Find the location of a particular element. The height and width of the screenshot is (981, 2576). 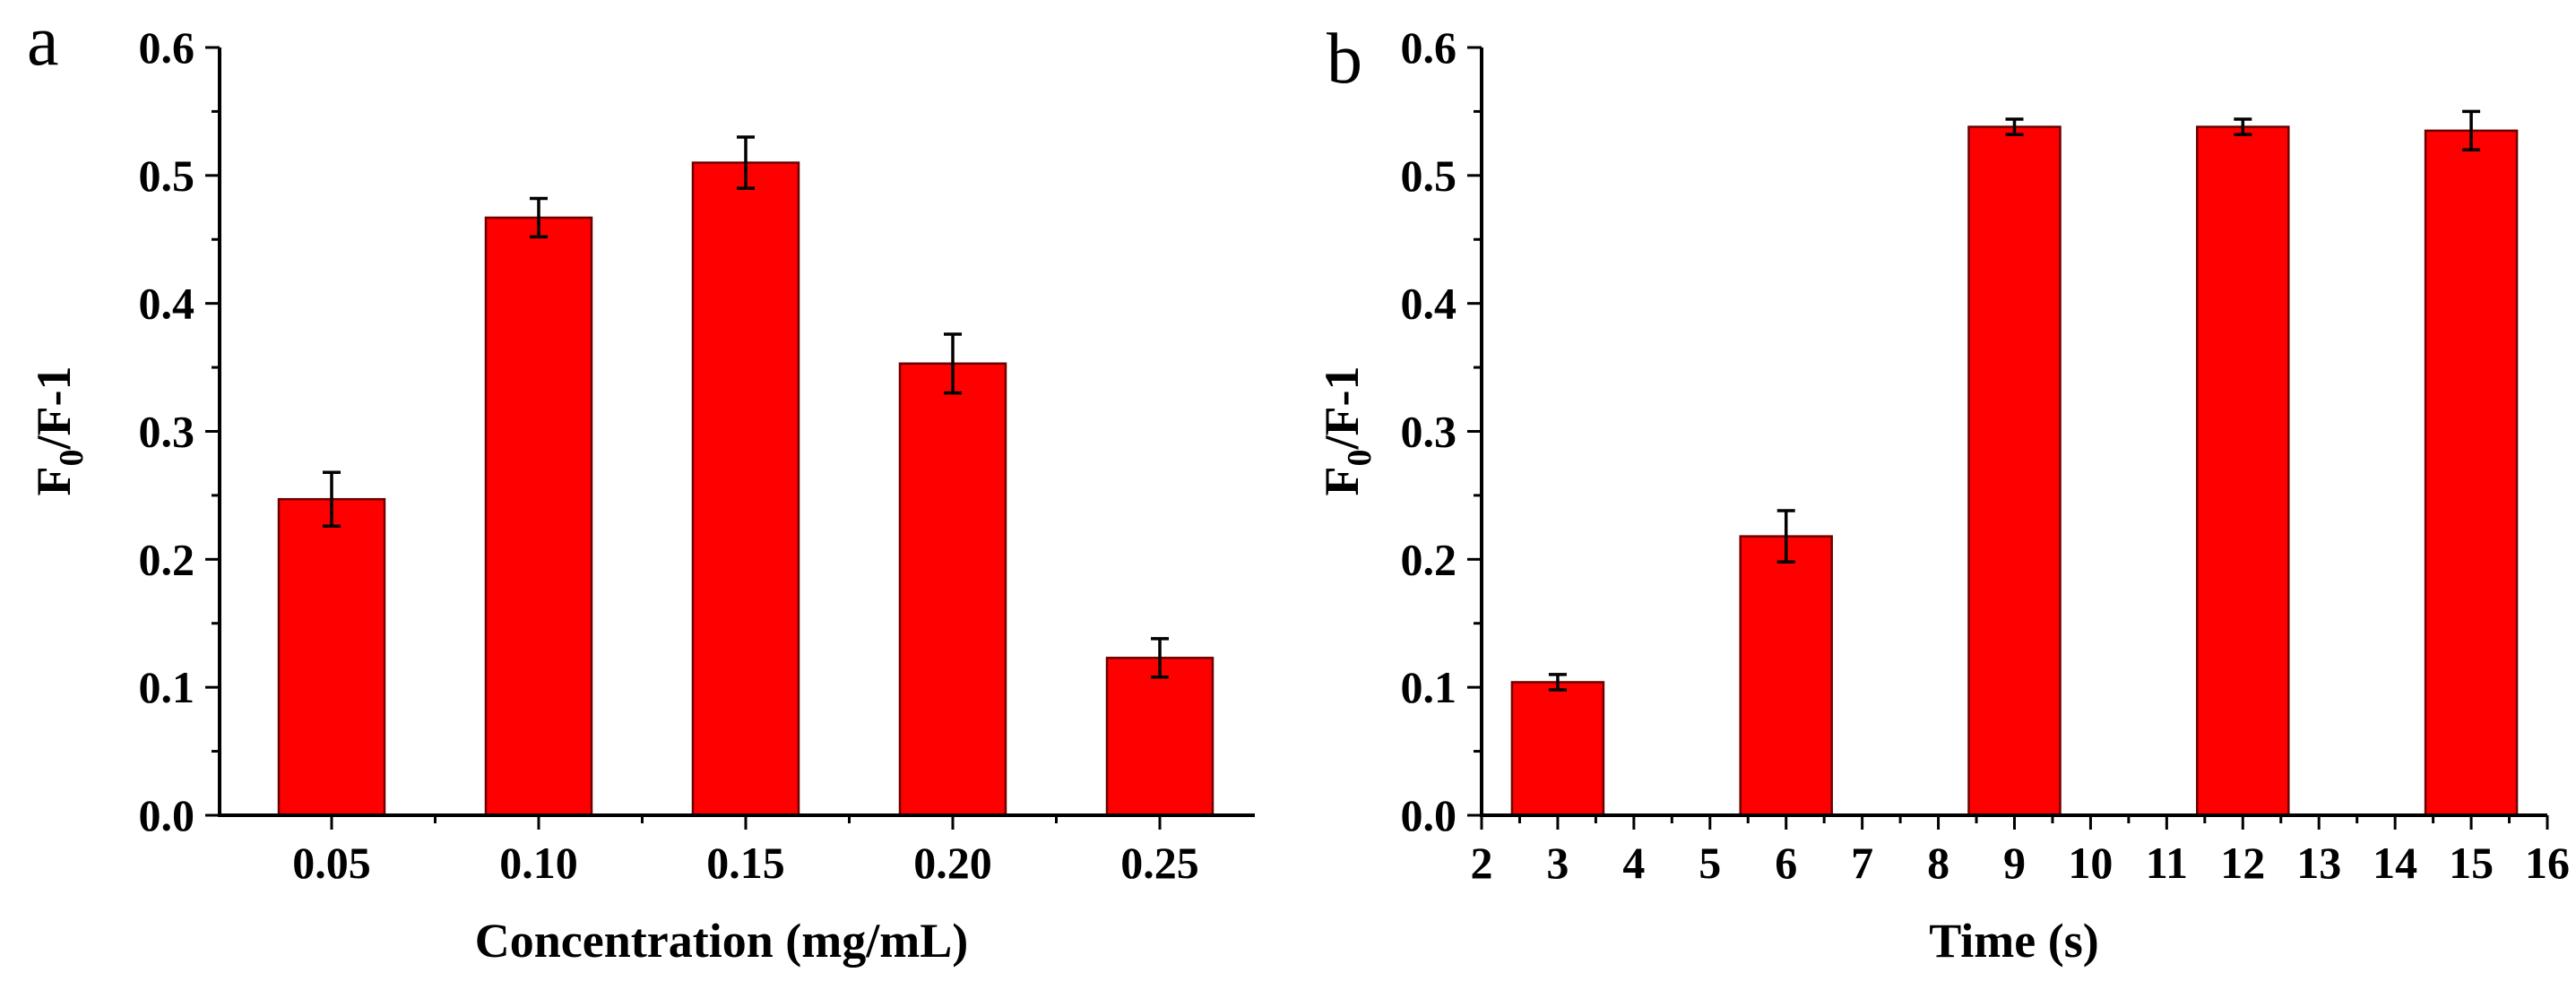

panel-b-x-ticks: 2 3 4 5 6 7 8 9 10 11 12 13 14 15 16 is located at coordinates (2020, 851).